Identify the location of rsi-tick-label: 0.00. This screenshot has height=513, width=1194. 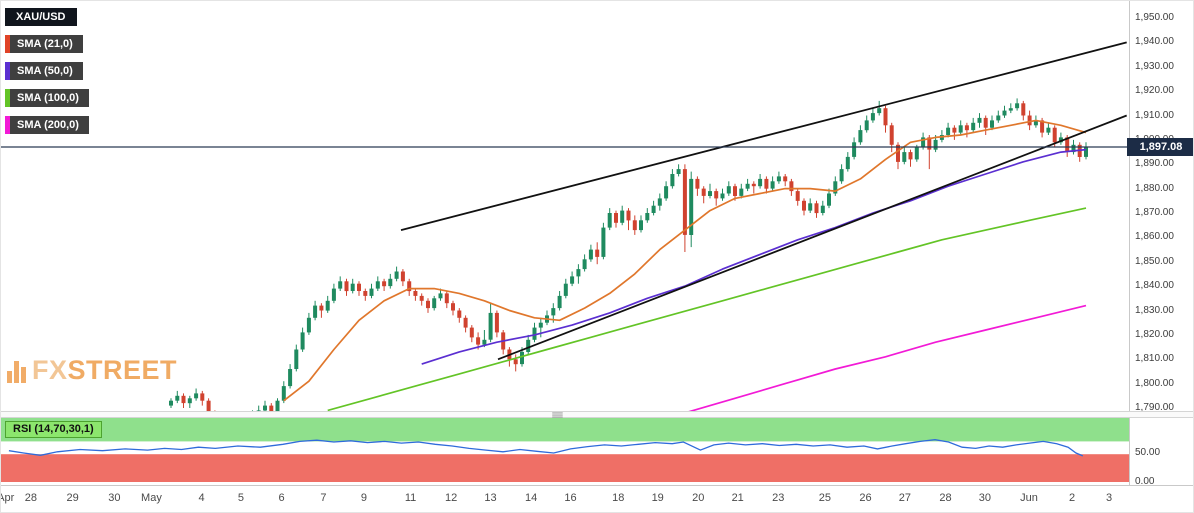
(1145, 481).